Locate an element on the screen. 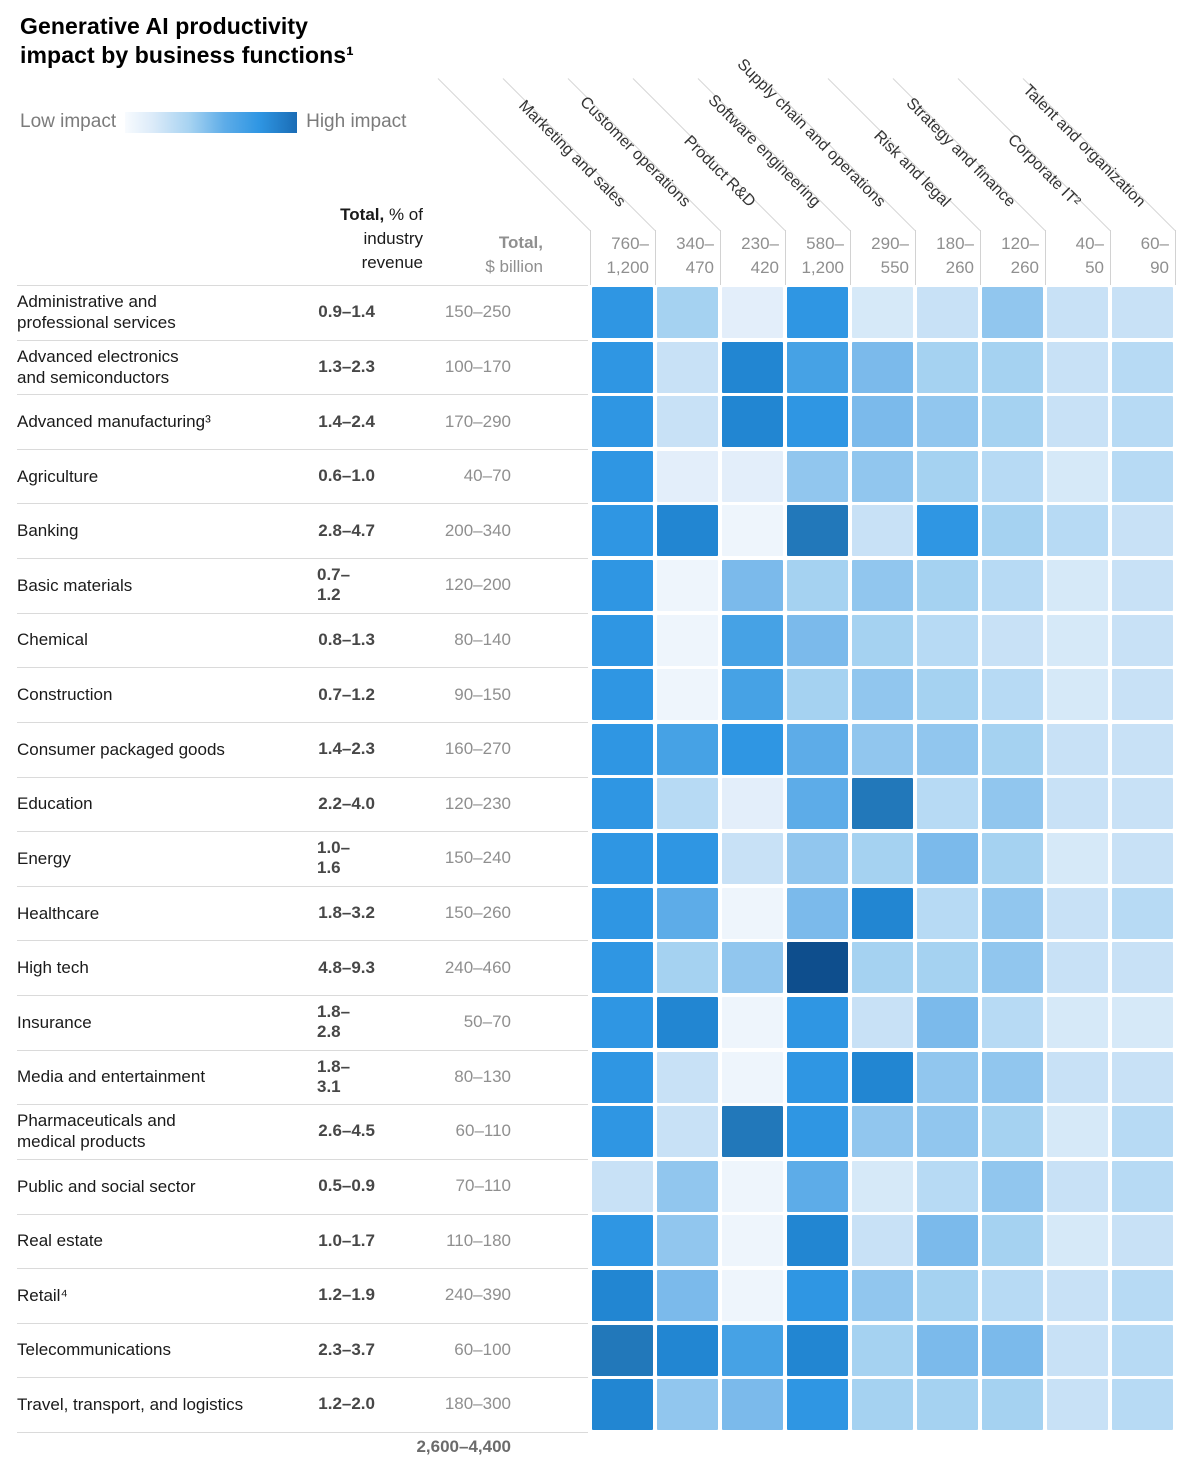 The image size is (1190, 1478). row-pct-of-revenue: 2.3–3.7 is located at coordinates (346, 1349).